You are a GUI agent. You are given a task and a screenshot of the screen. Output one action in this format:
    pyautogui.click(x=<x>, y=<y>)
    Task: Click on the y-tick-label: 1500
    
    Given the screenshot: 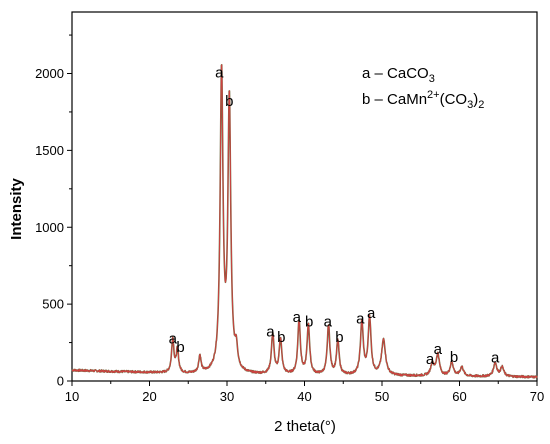 What is the action you would take?
    pyautogui.click(x=49, y=150)
    